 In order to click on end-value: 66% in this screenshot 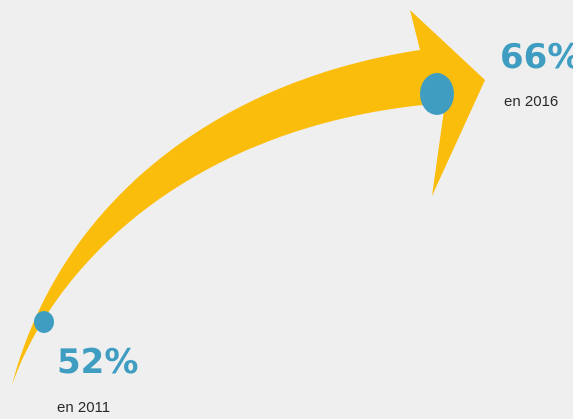, I will do `click(536, 57)`.